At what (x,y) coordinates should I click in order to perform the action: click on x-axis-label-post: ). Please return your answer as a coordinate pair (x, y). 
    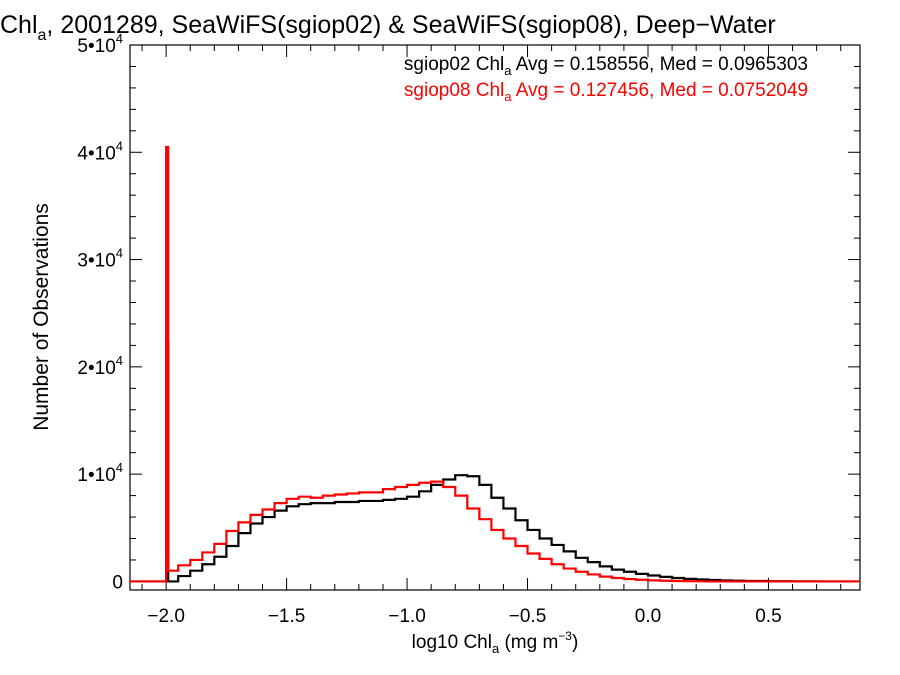
    Looking at the image, I should click on (575, 642).